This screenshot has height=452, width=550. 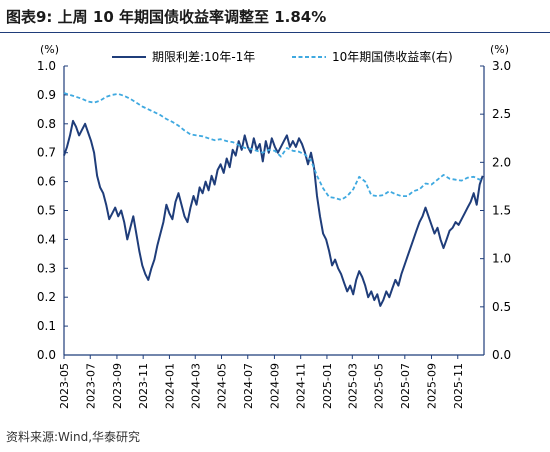 What do you see at coordinates (405, 386) in the screenshot?
I see `x-tick-label: 2025-07` at bounding box center [405, 386].